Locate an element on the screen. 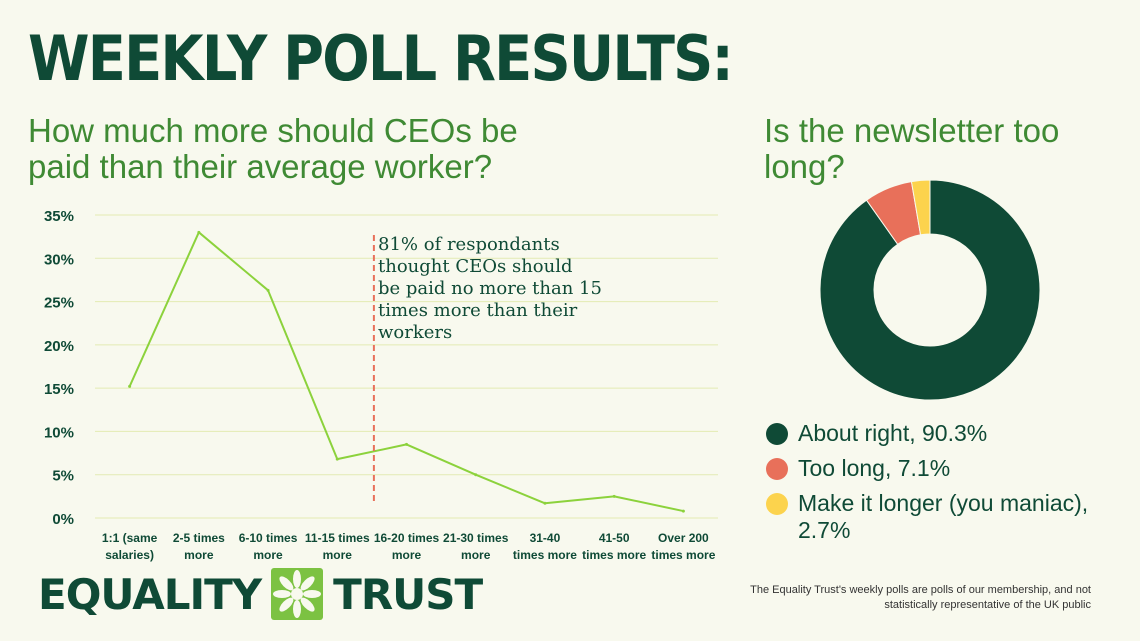 Image resolution: width=1140 pixels, height=641 pixels. equality-trust-logo: EQUALITY TRUST is located at coordinates (260, 594).